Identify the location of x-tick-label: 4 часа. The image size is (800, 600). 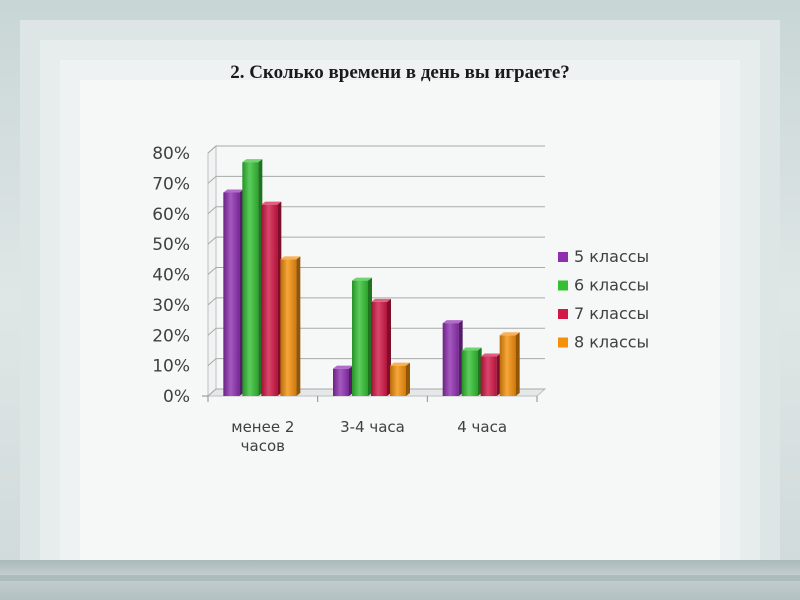
(482, 427).